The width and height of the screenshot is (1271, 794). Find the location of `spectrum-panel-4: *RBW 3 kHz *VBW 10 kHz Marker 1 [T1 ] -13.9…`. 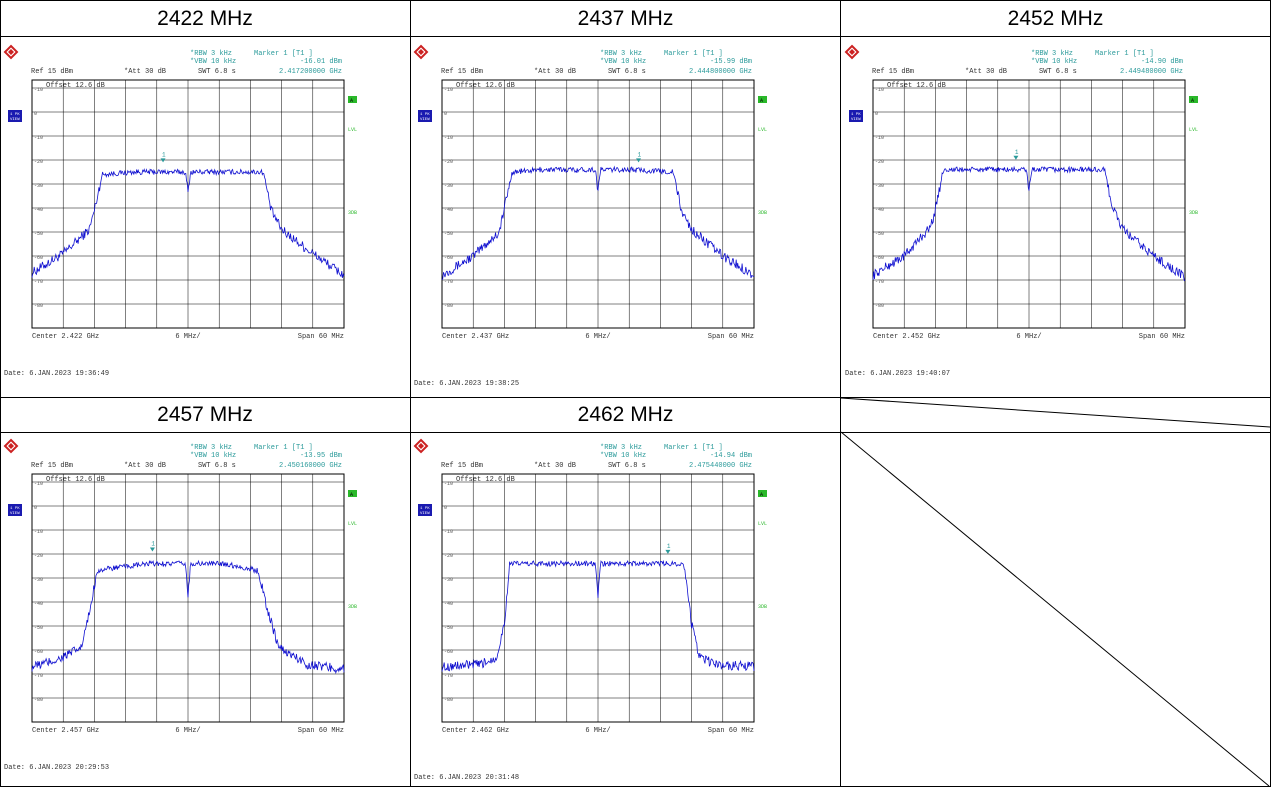

spectrum-panel-4: *RBW 3 kHz *VBW 10 kHz Marker 1 [T1 ] -13.9… is located at coordinates (207, 614).